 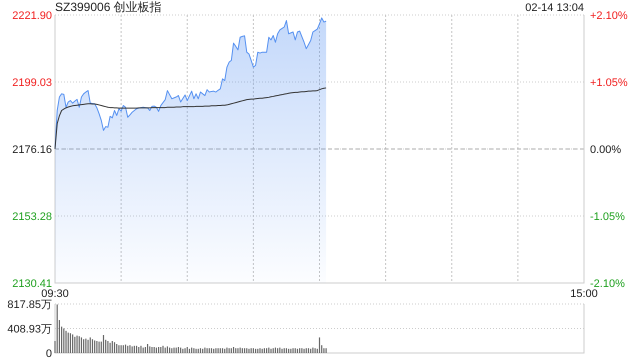 What do you see at coordinates (554, 8) in the screenshot?
I see `text: 02-14 13:04` at bounding box center [554, 8].